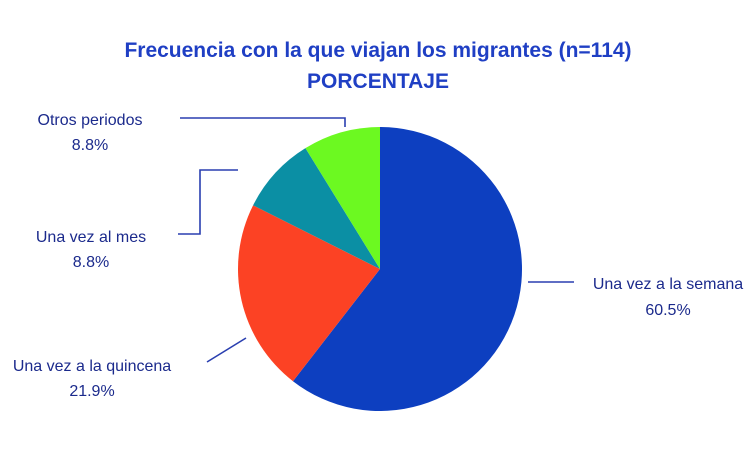 The image size is (756, 449). What do you see at coordinates (91, 237) in the screenshot?
I see `slice-label-mes: Una vez al mes` at bounding box center [91, 237].